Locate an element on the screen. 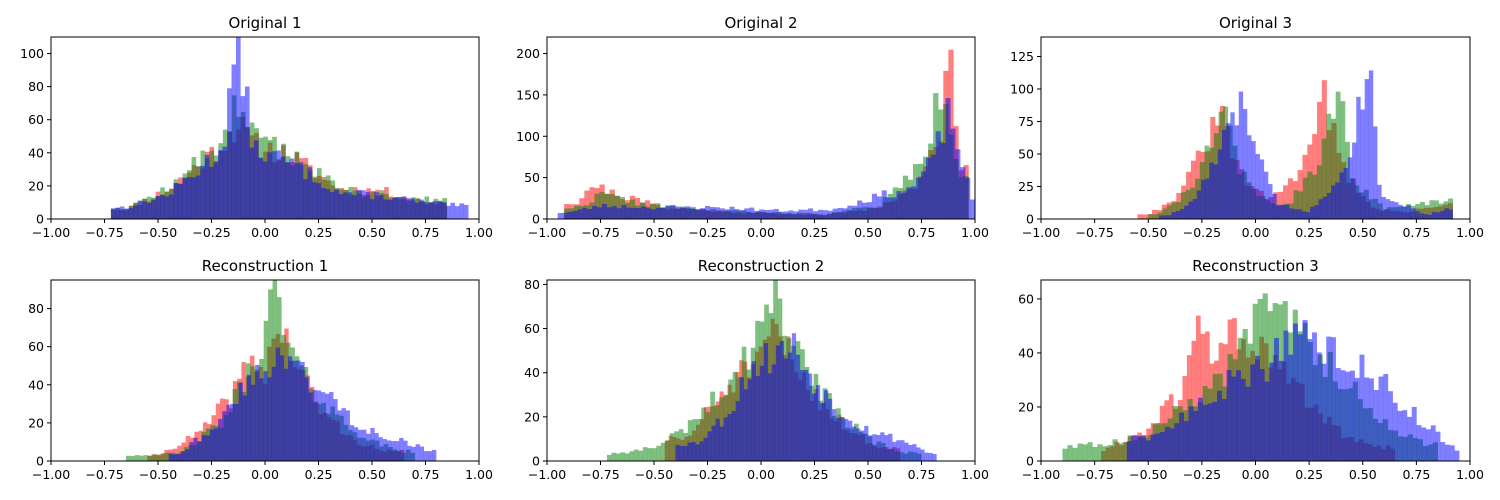 The height and width of the screenshot is (500, 1500). x-tick-label: −0.25 is located at coordinates (211, 474).